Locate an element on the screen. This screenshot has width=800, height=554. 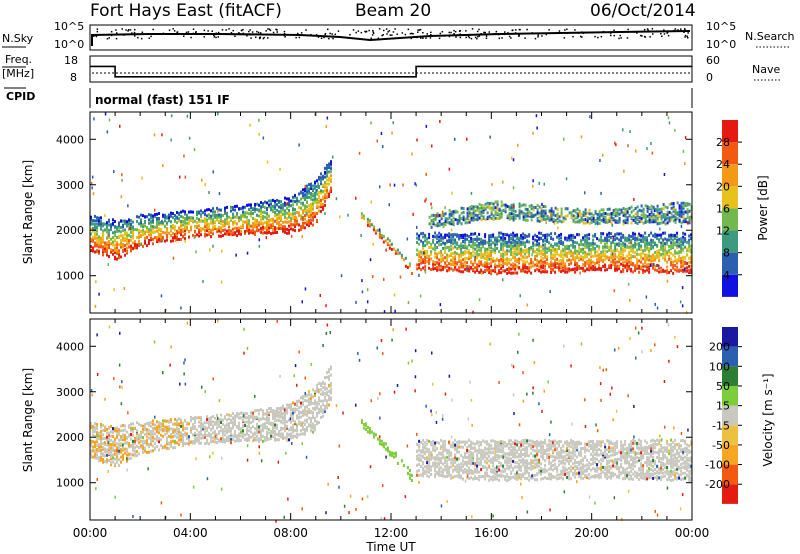
colorbar-tick-label: 24 is located at coordinates (723, 164).